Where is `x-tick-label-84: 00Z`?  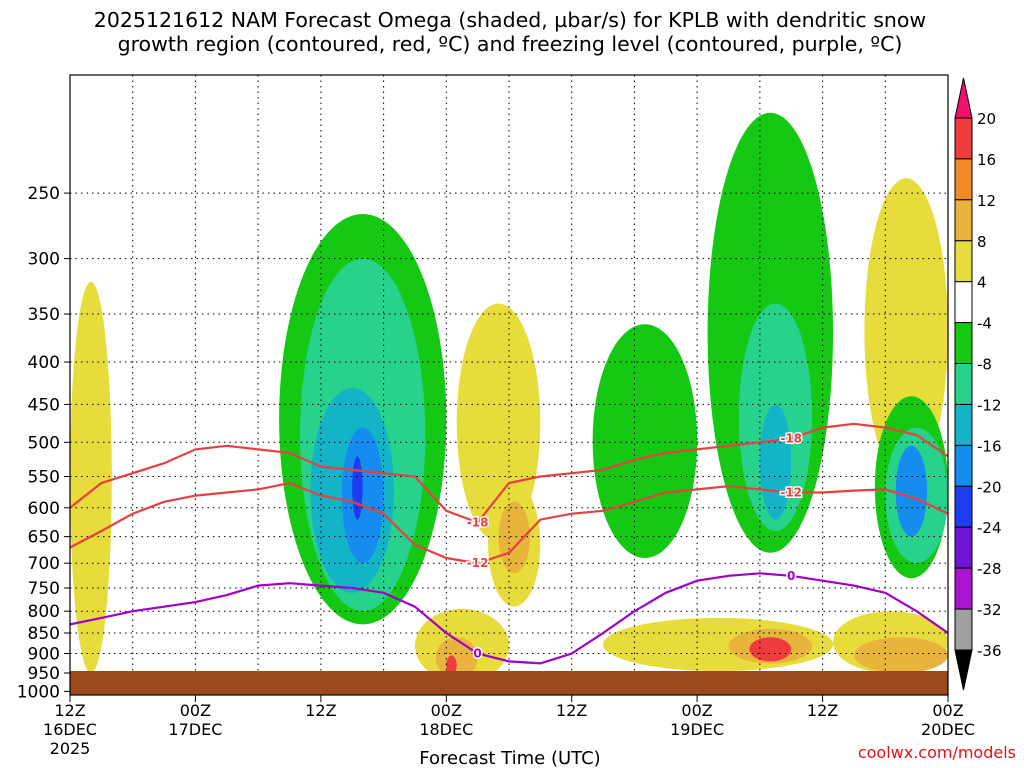 x-tick-label-84: 00Z is located at coordinates (947, 710).